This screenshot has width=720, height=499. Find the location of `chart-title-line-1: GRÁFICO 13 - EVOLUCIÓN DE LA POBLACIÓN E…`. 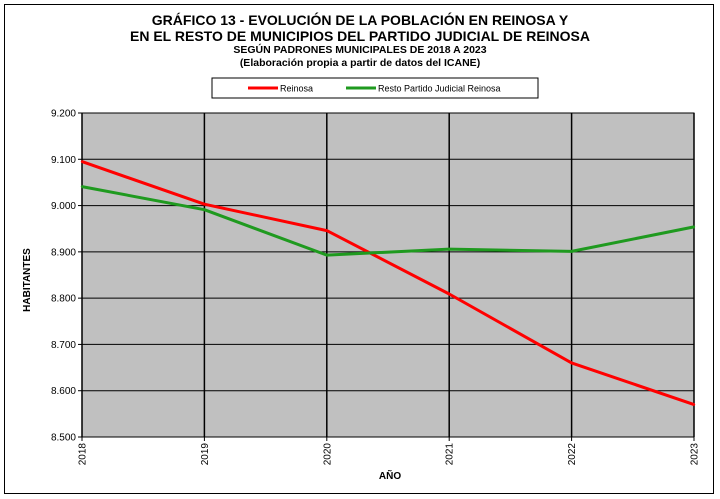

chart-title-line-1: GRÁFICO 13 - EVOLUCIÓN DE LA POBLACIÓN E… is located at coordinates (360, 20).